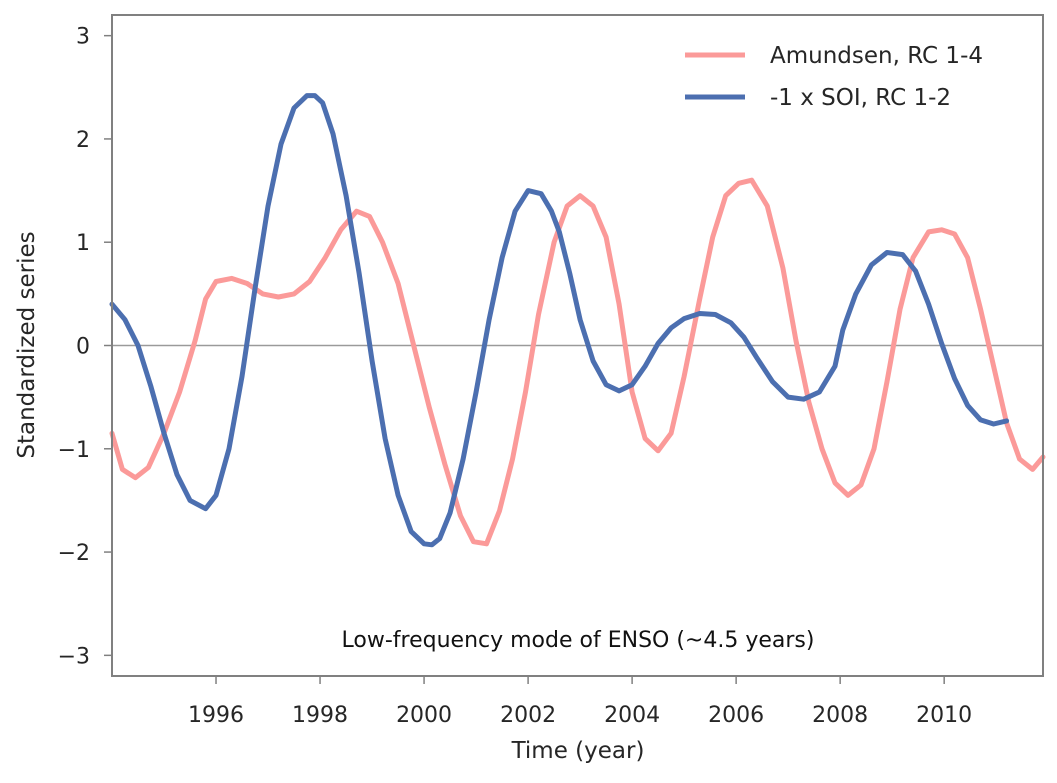 The image size is (1057, 783). I want to click on y-tick-label: 1, so click(83, 243).